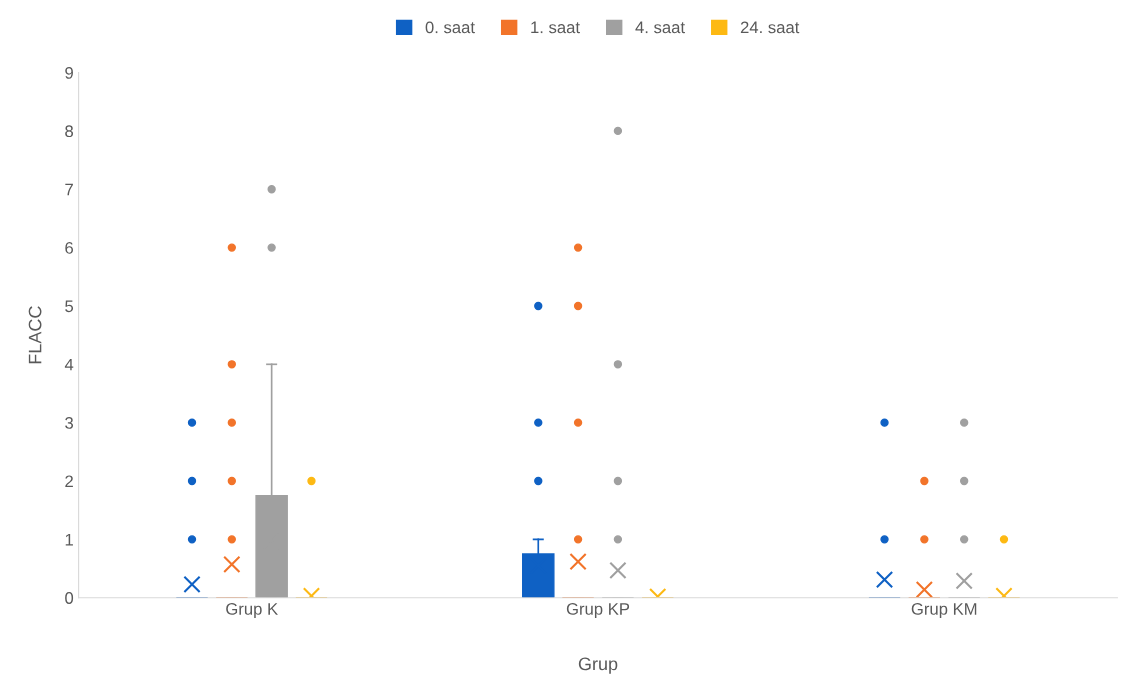 The height and width of the screenshot is (691, 1123). What do you see at coordinates (69, 189) in the screenshot?
I see `y-tick-label: 7` at bounding box center [69, 189].